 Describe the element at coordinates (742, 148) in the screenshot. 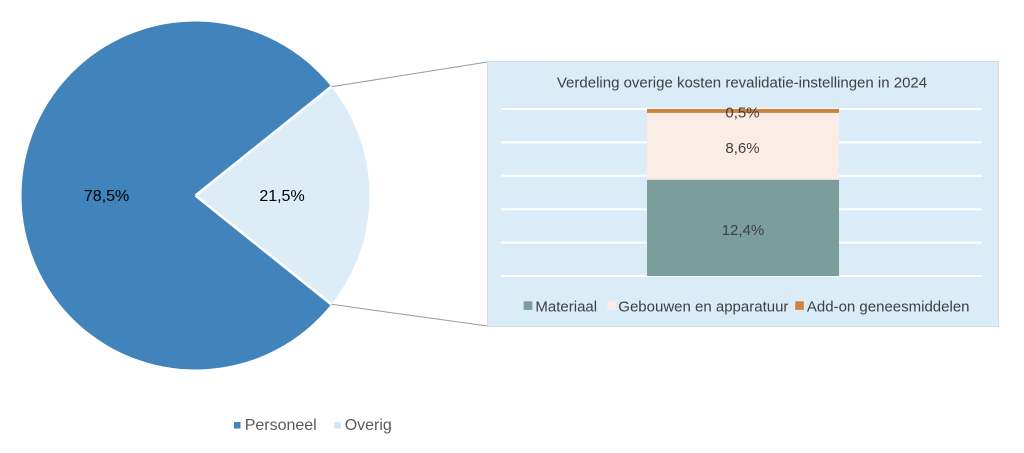

I see `svg-text: 8,6%` at that location.